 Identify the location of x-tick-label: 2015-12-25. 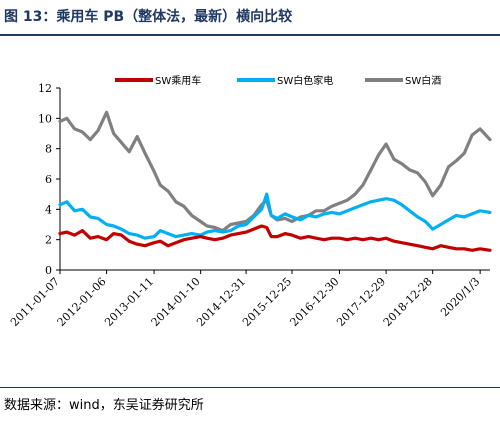
(267, 302).